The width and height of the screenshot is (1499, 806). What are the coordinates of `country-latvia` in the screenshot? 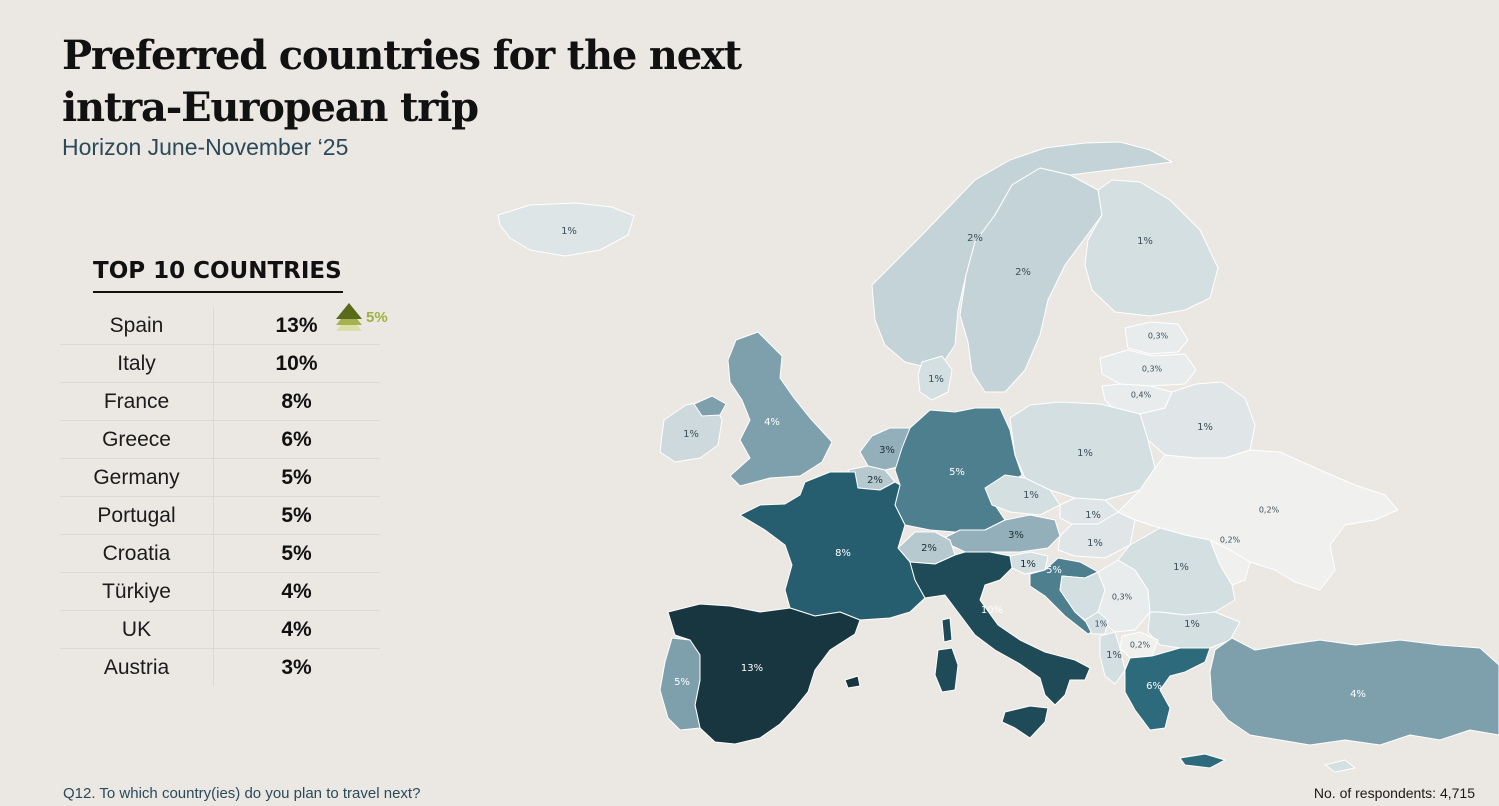 It's located at (1148, 368).